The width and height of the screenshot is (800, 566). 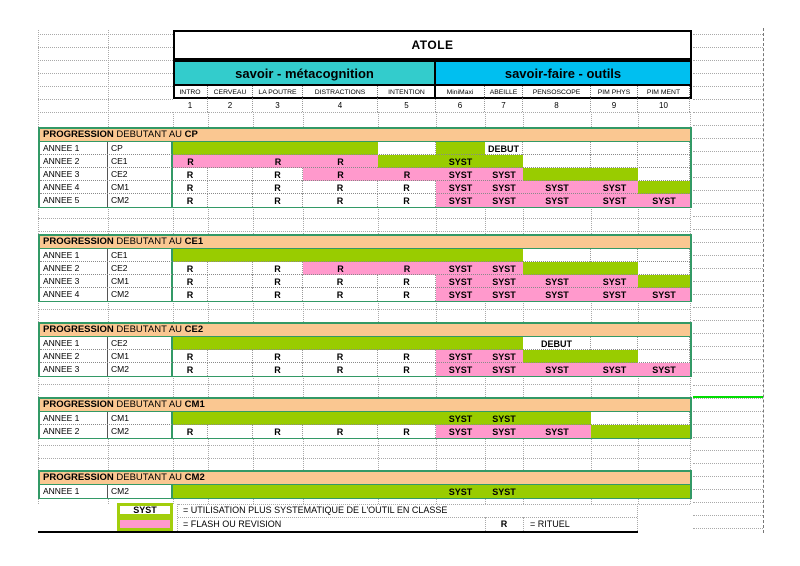 I want to click on legend-flash-box, so click(x=145, y=524).